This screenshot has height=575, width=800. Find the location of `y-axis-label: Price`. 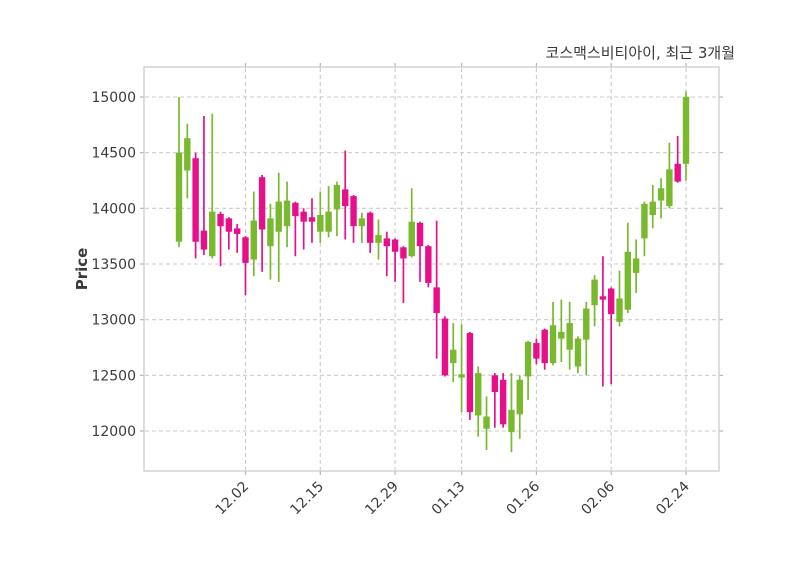

y-axis-label: Price is located at coordinates (82, 269).